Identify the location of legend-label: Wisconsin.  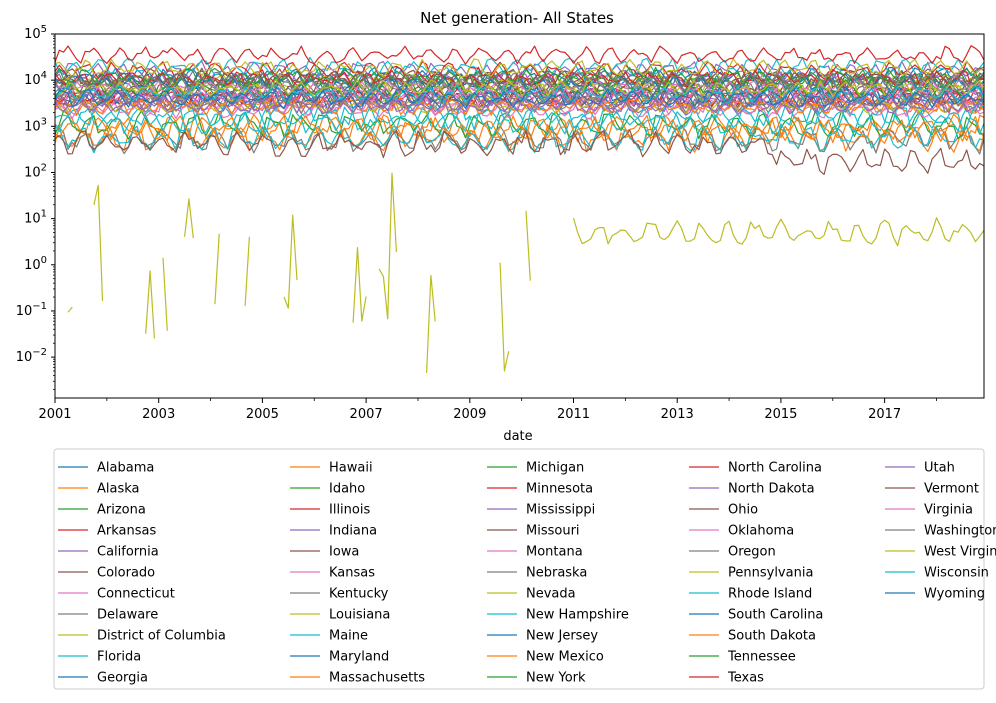
(956, 573).